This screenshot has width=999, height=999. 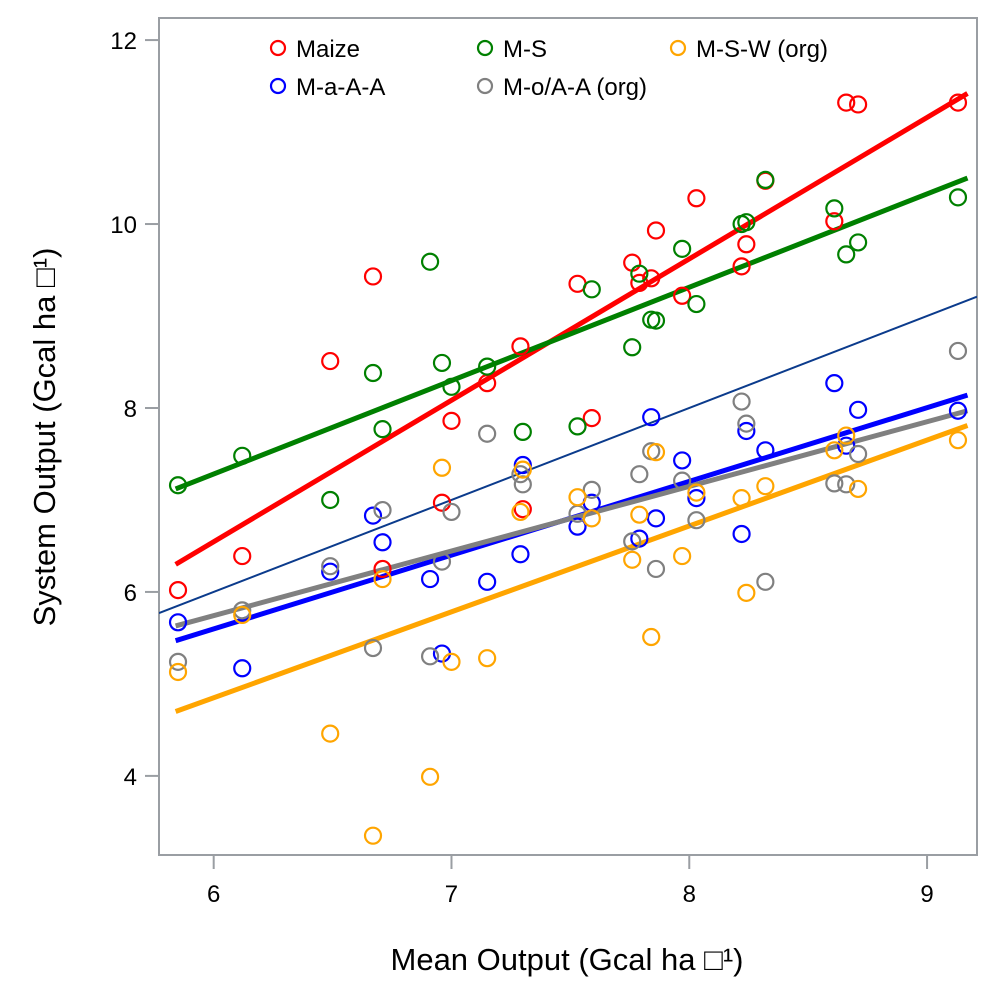 I want to click on legend-item-m-s-w-org: M-S-W (org), so click(x=748, y=49).